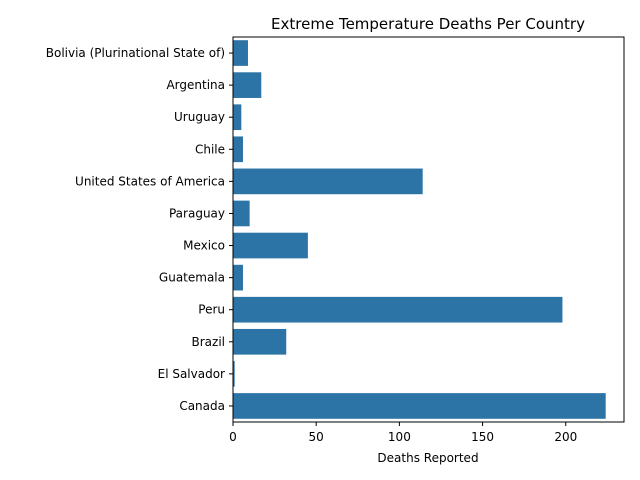 This screenshot has height=480, width=640. I want to click on x-tick-label: 50, so click(316, 437).